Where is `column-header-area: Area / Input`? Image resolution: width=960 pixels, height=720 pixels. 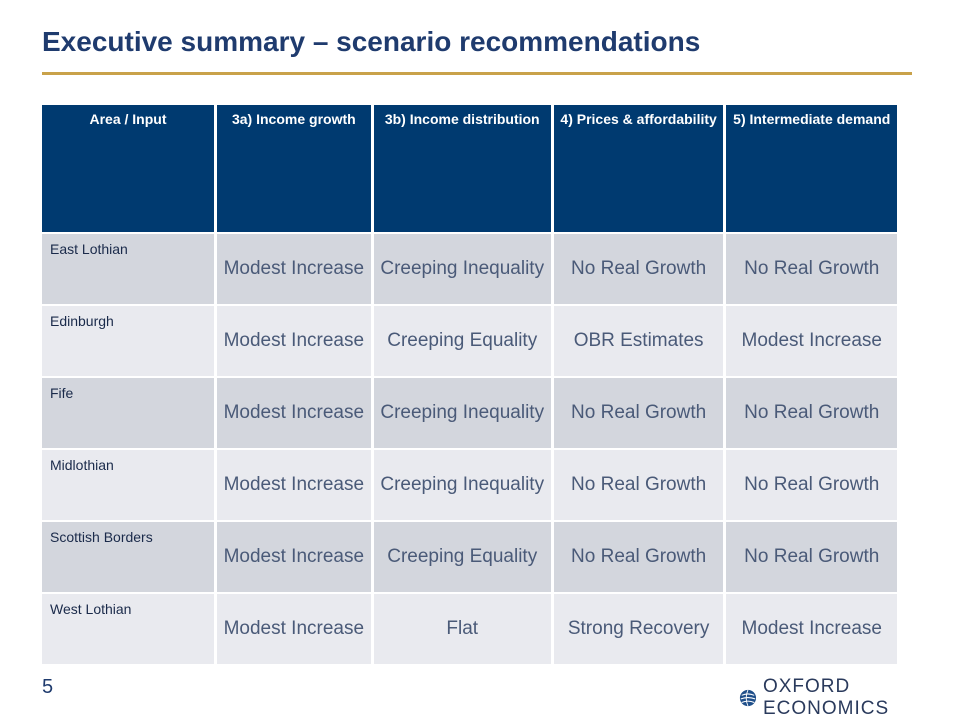
column-header-area: Area / Input is located at coordinates (128, 168).